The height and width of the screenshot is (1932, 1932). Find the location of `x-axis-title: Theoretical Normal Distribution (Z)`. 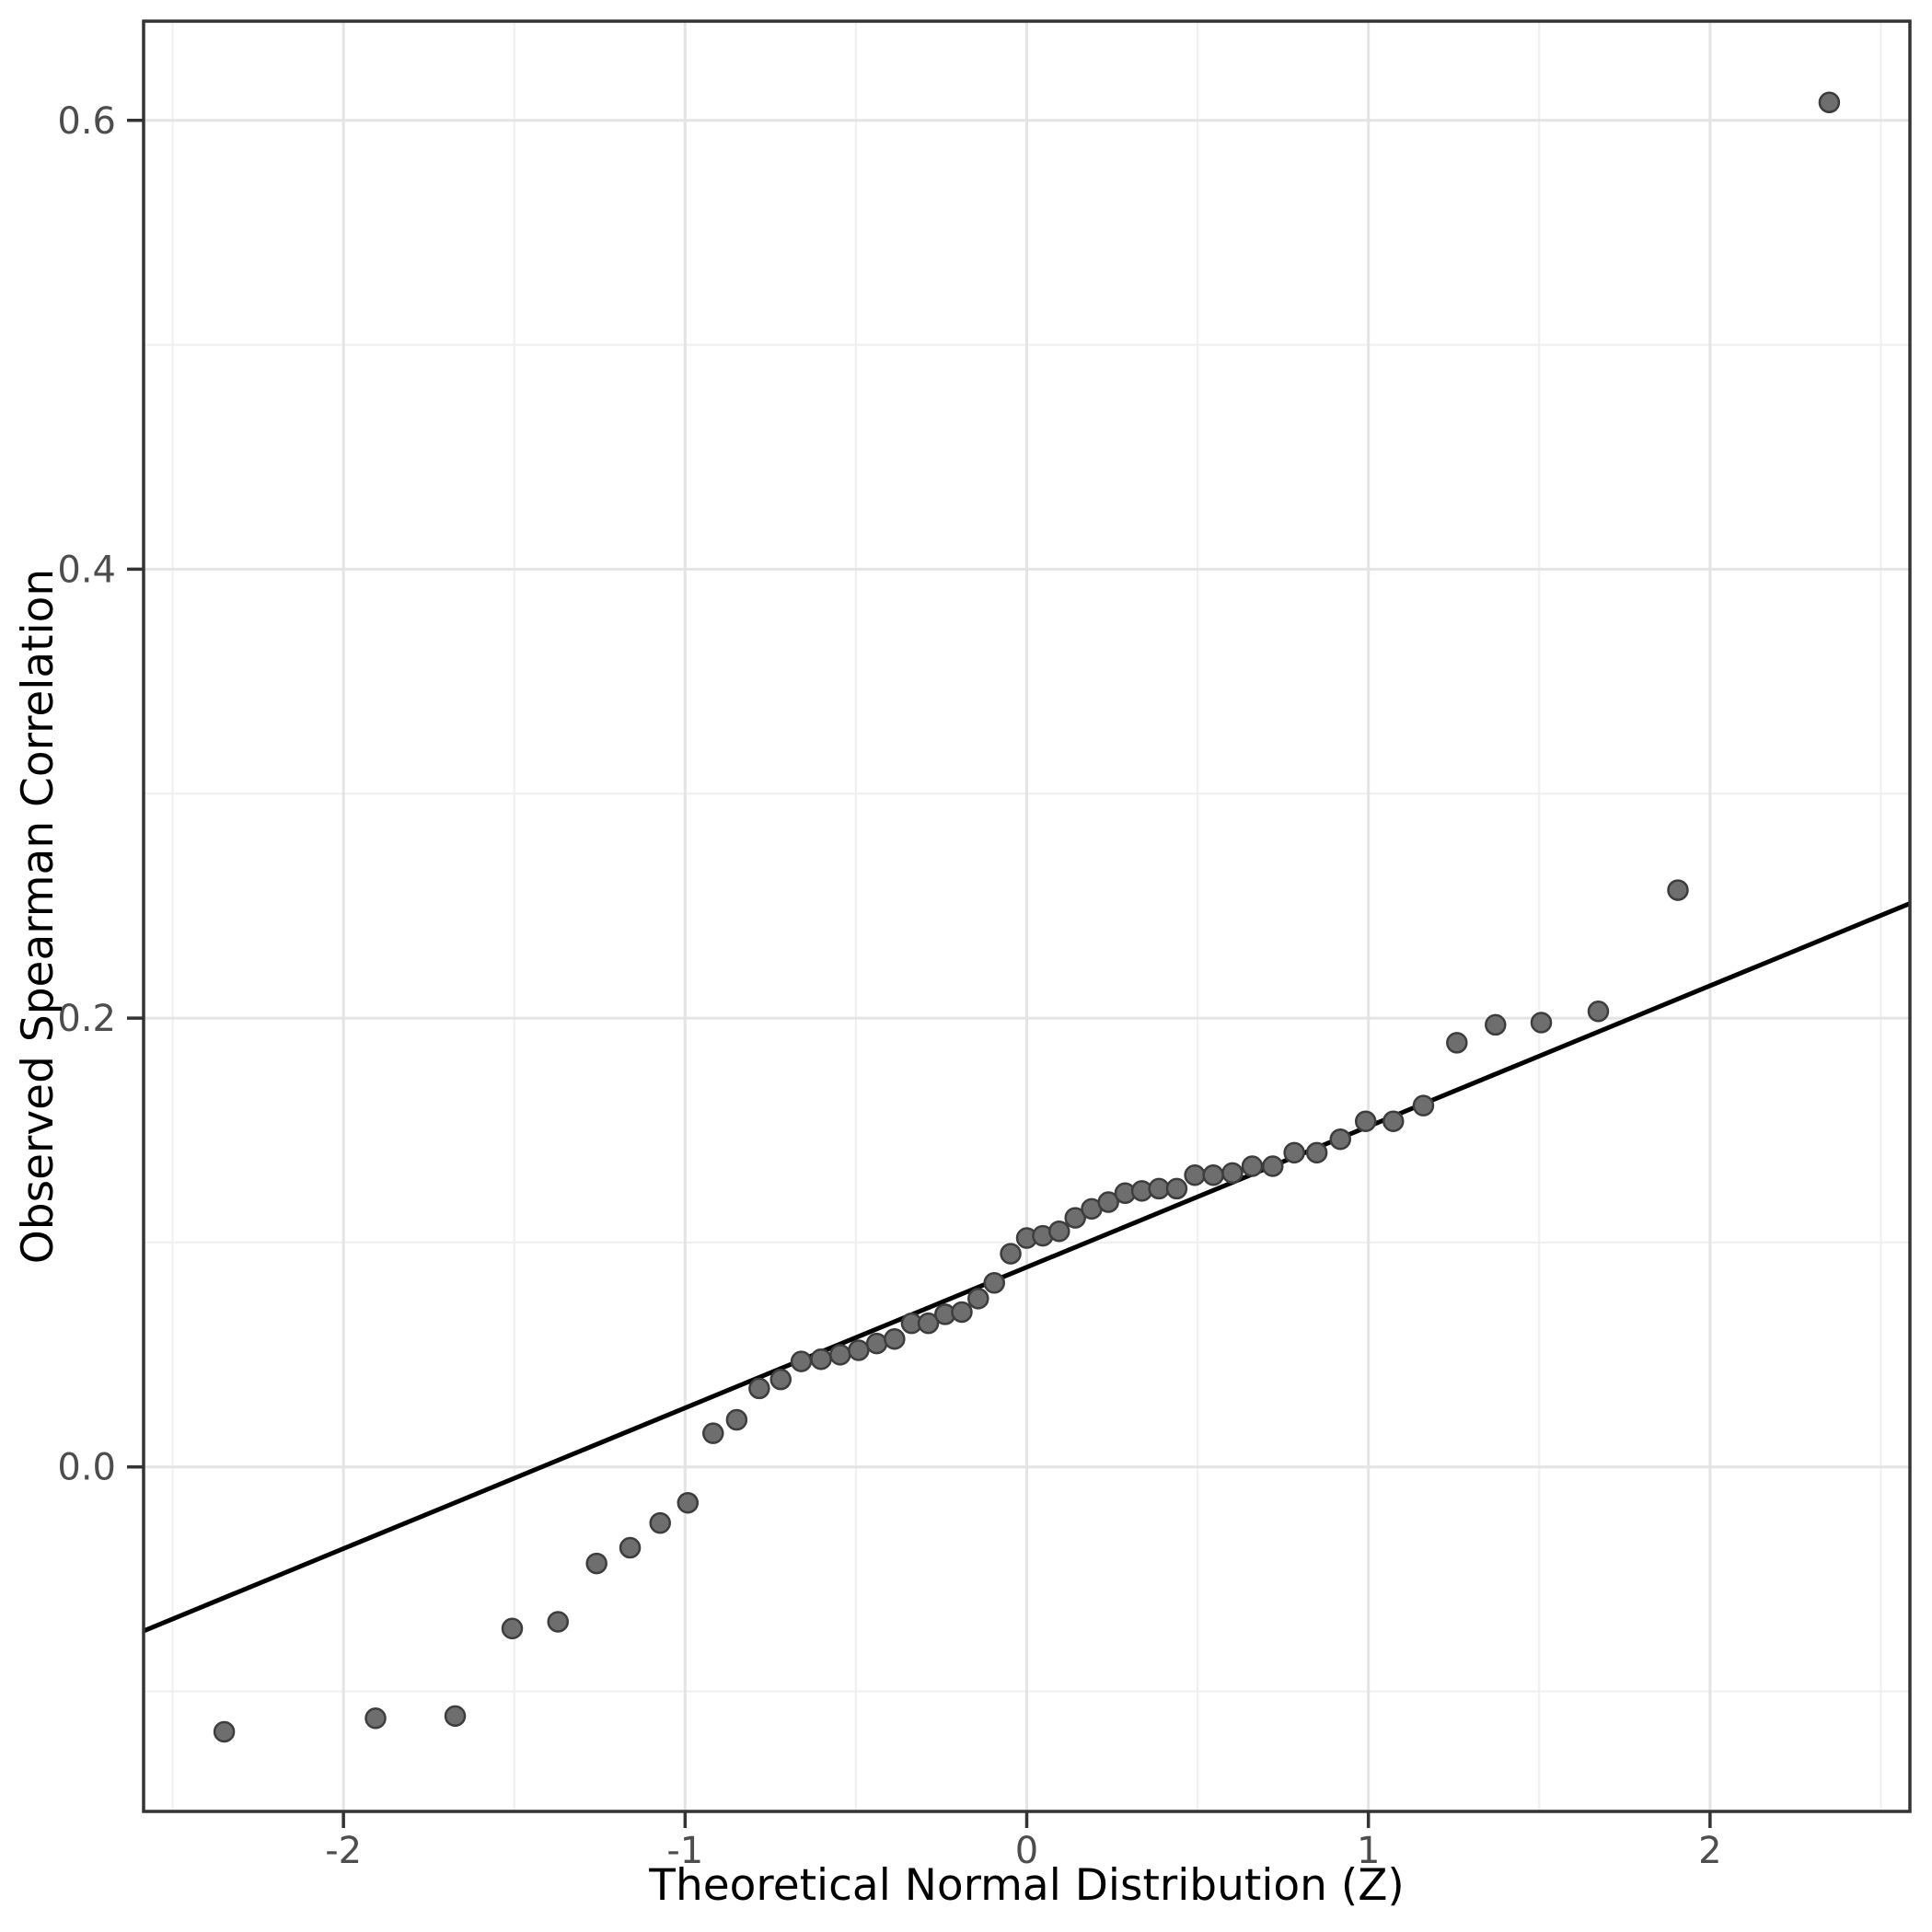

x-axis-title: Theoretical Normal Distribution (Z) is located at coordinates (1026, 1885).